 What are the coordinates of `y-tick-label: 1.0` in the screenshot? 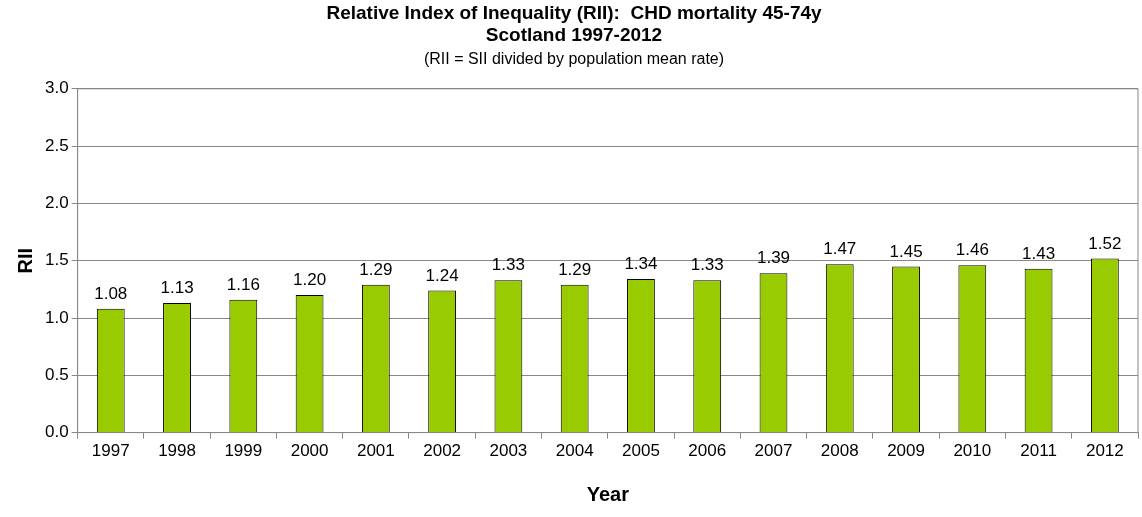 It's located at (56, 317).